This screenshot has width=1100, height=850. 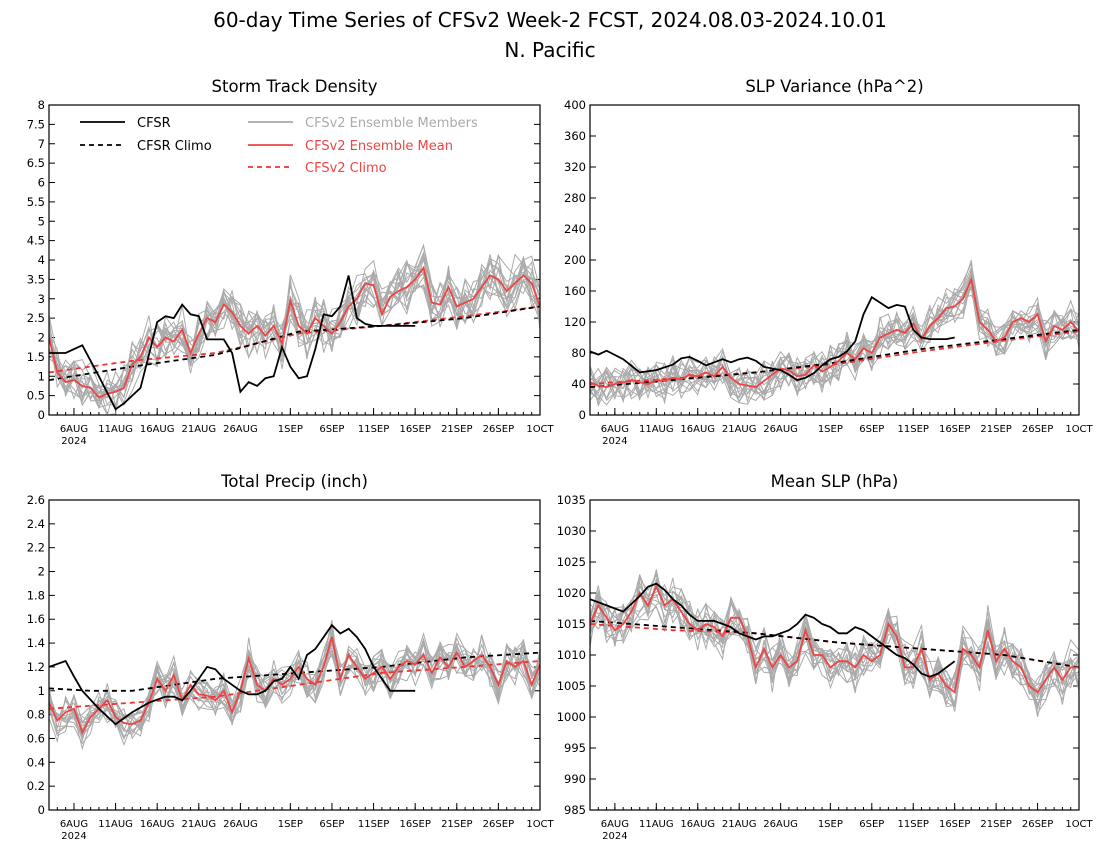 I want to click on y-tick-label: 6, so click(x=41, y=183).